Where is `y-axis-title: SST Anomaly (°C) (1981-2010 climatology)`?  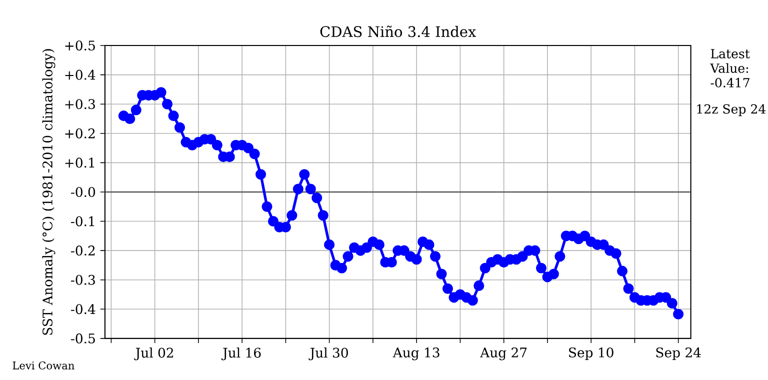 y-axis-title: SST Anomaly (°C) (1981-2010 climatology) is located at coordinates (49, 192).